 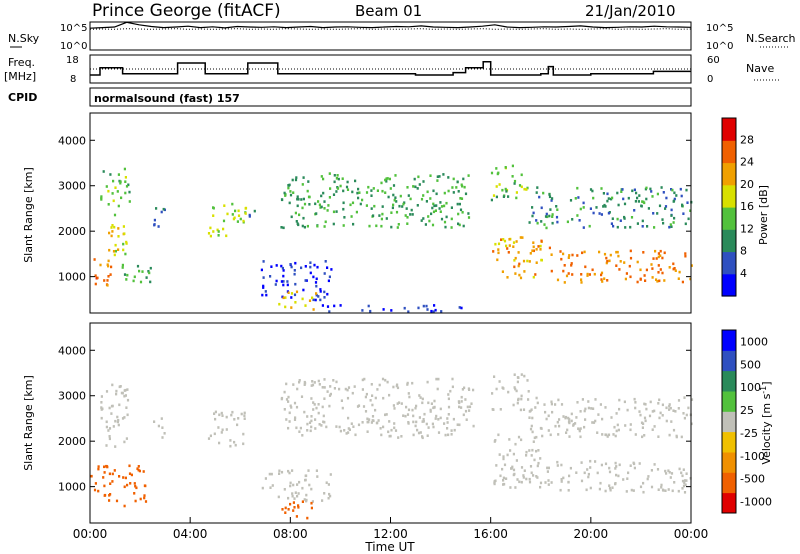 What do you see at coordinates (72, 350) in the screenshot?
I see `velocity-ytick-label: 4000` at bounding box center [72, 350].